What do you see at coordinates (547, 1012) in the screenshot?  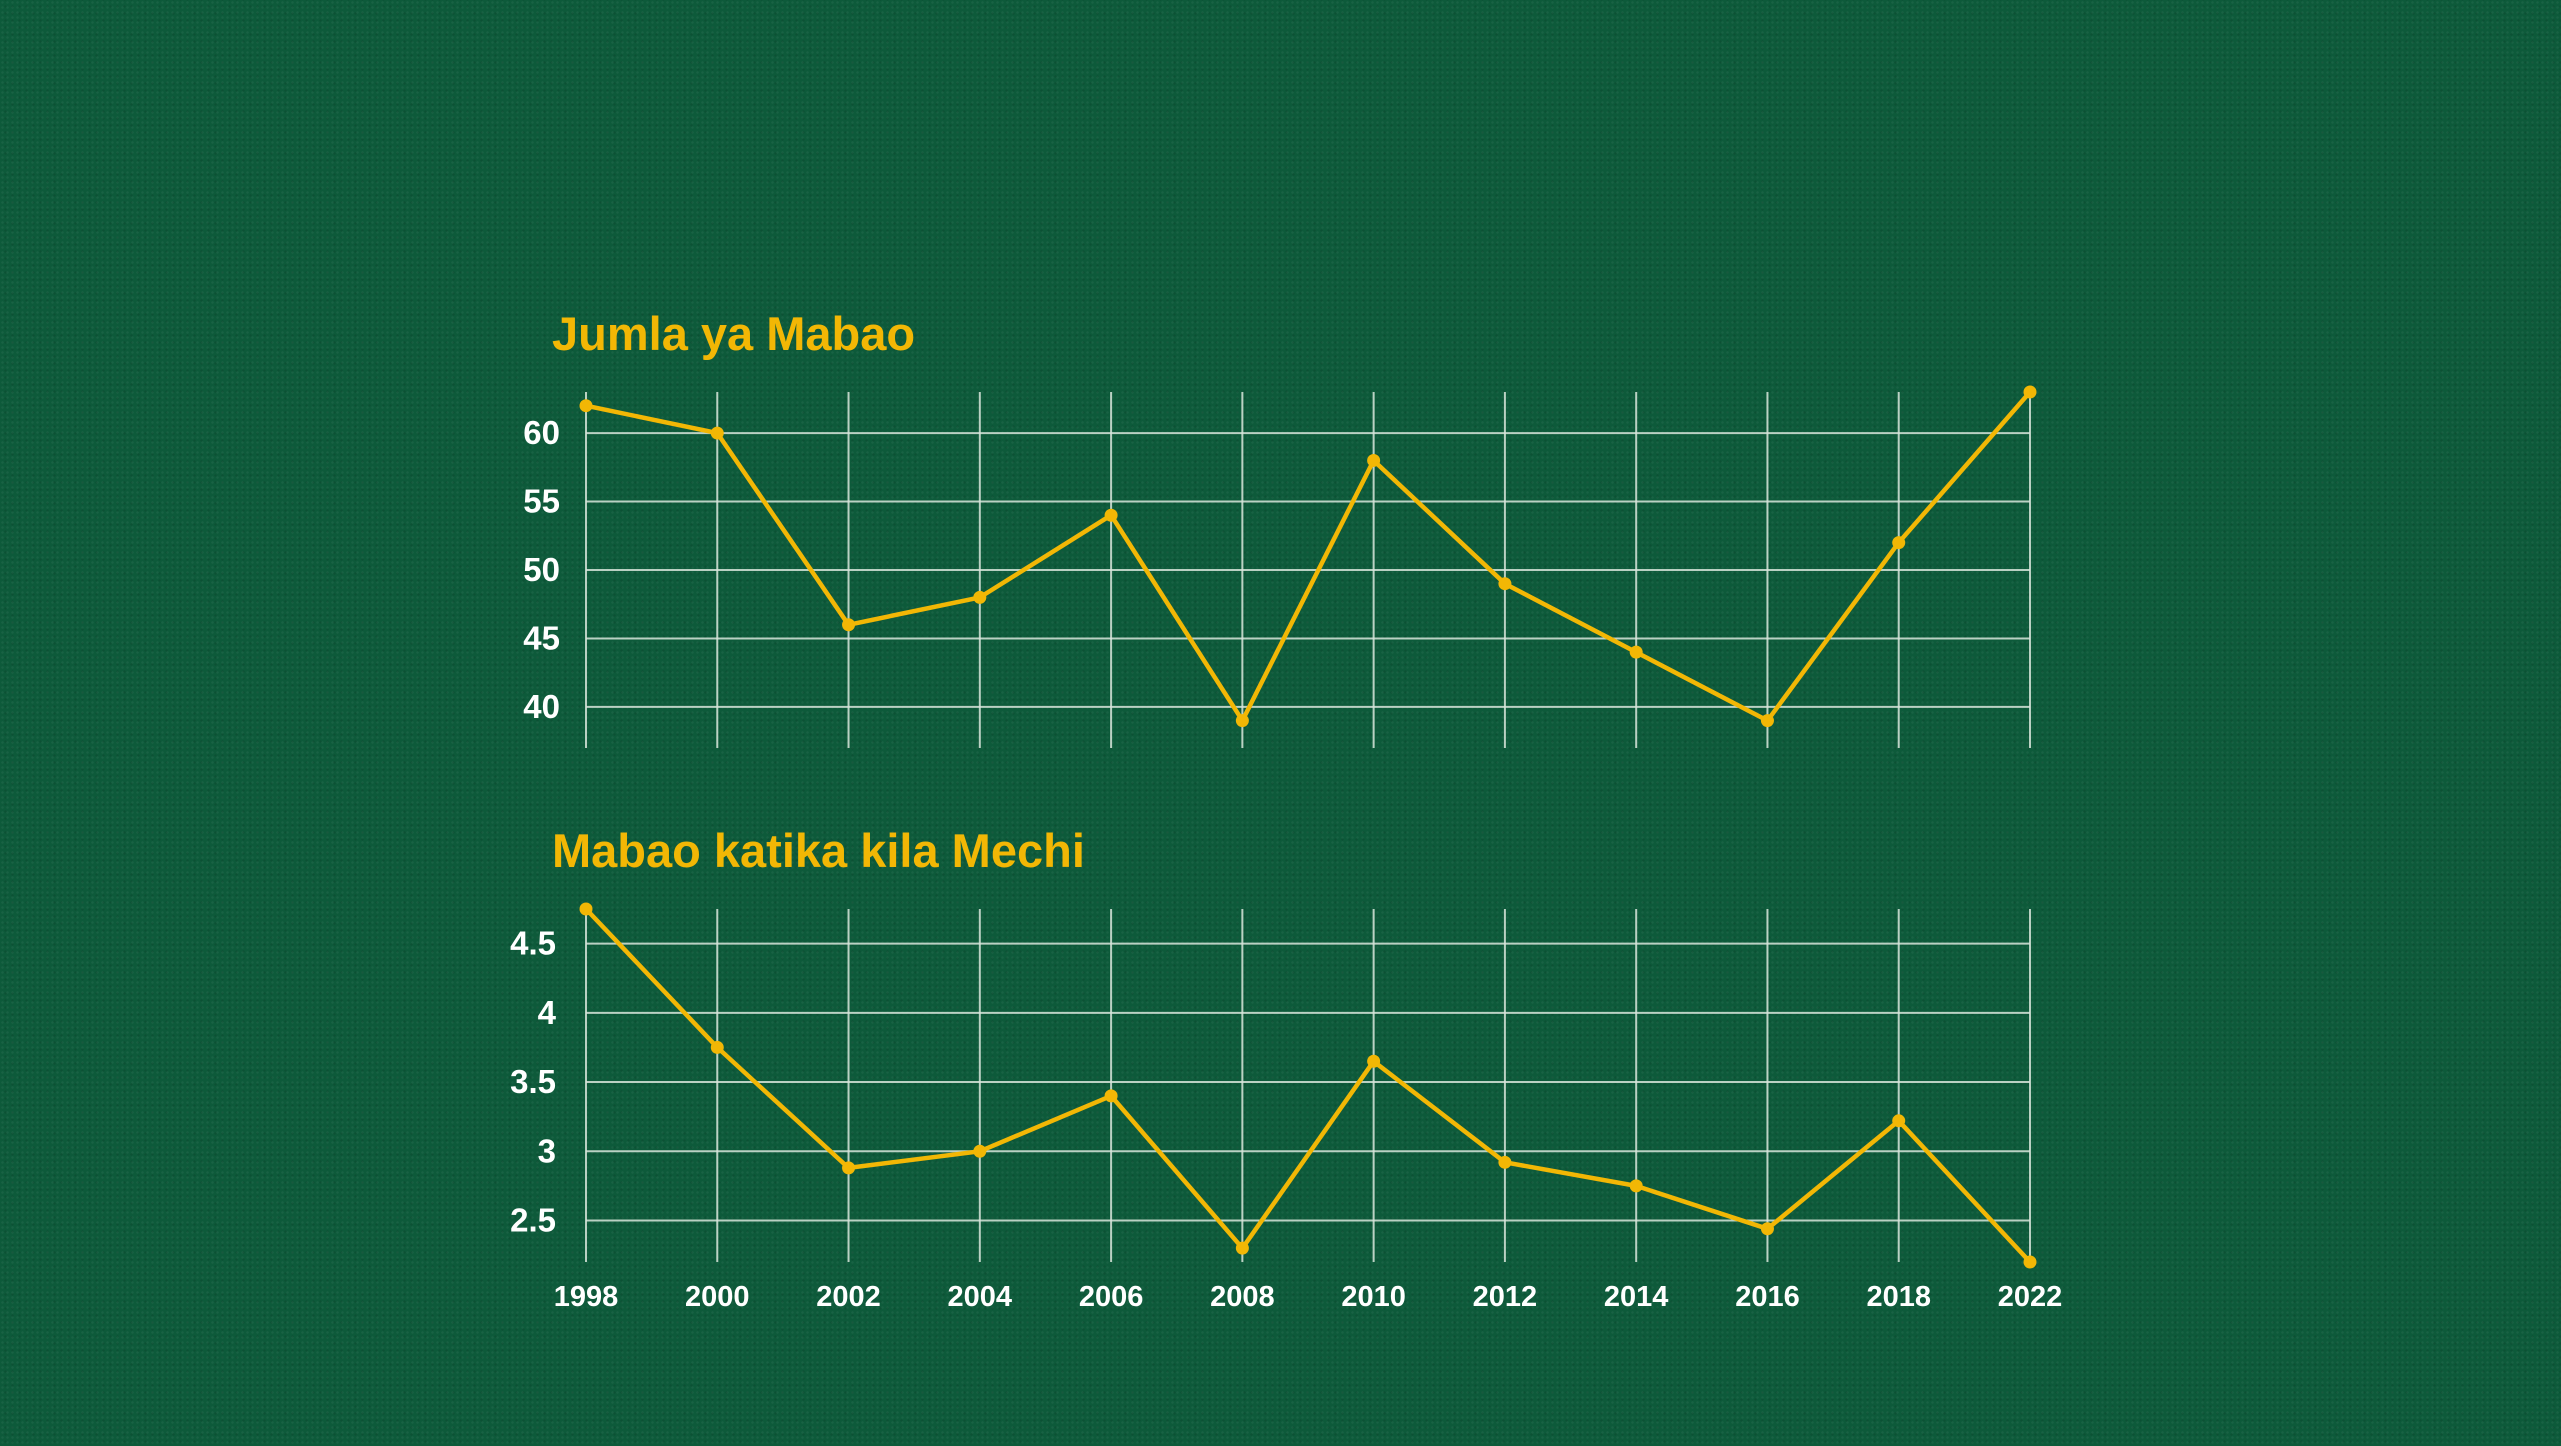 I see `chart2-ytick-label: 4` at bounding box center [547, 1012].